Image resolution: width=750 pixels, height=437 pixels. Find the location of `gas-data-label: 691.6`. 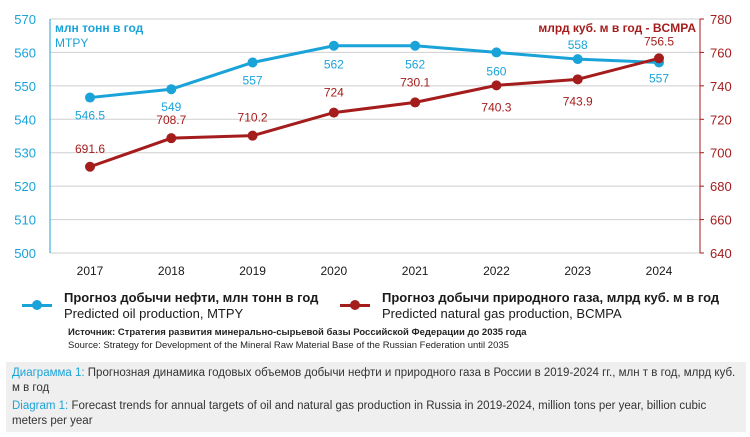

gas-data-label: 691.6 is located at coordinates (90, 149).